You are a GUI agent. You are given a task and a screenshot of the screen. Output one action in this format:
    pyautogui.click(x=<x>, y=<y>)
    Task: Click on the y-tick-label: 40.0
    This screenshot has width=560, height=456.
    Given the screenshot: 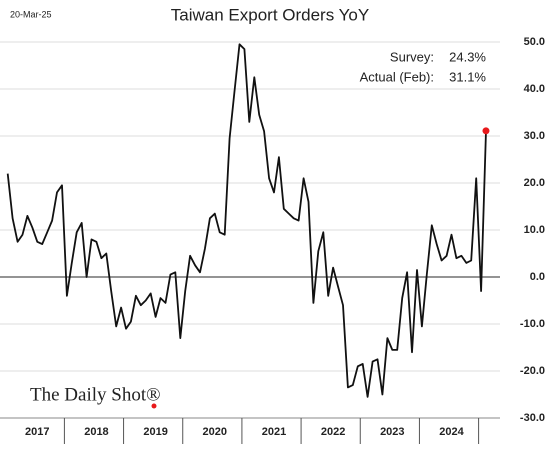 What is the action you would take?
    pyautogui.click(x=534, y=89)
    